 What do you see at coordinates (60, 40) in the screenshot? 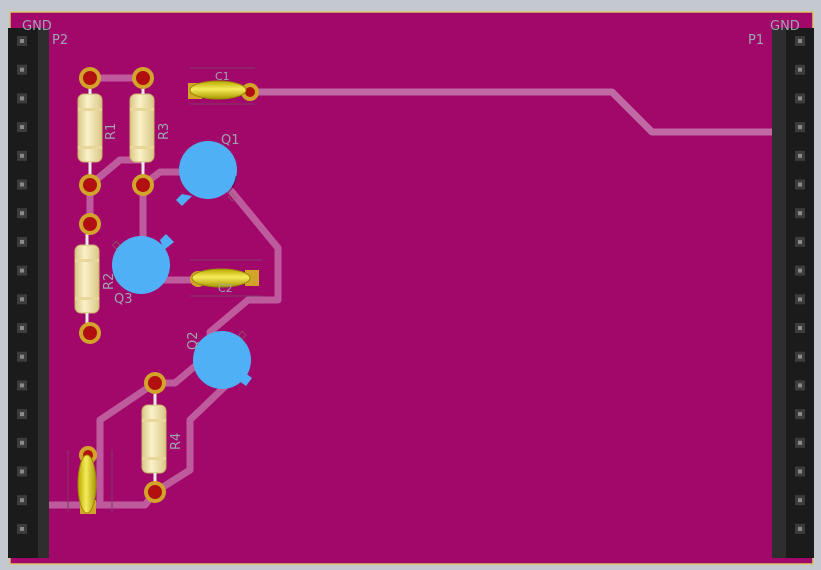
I see `left-ref-label: P2` at bounding box center [60, 40].